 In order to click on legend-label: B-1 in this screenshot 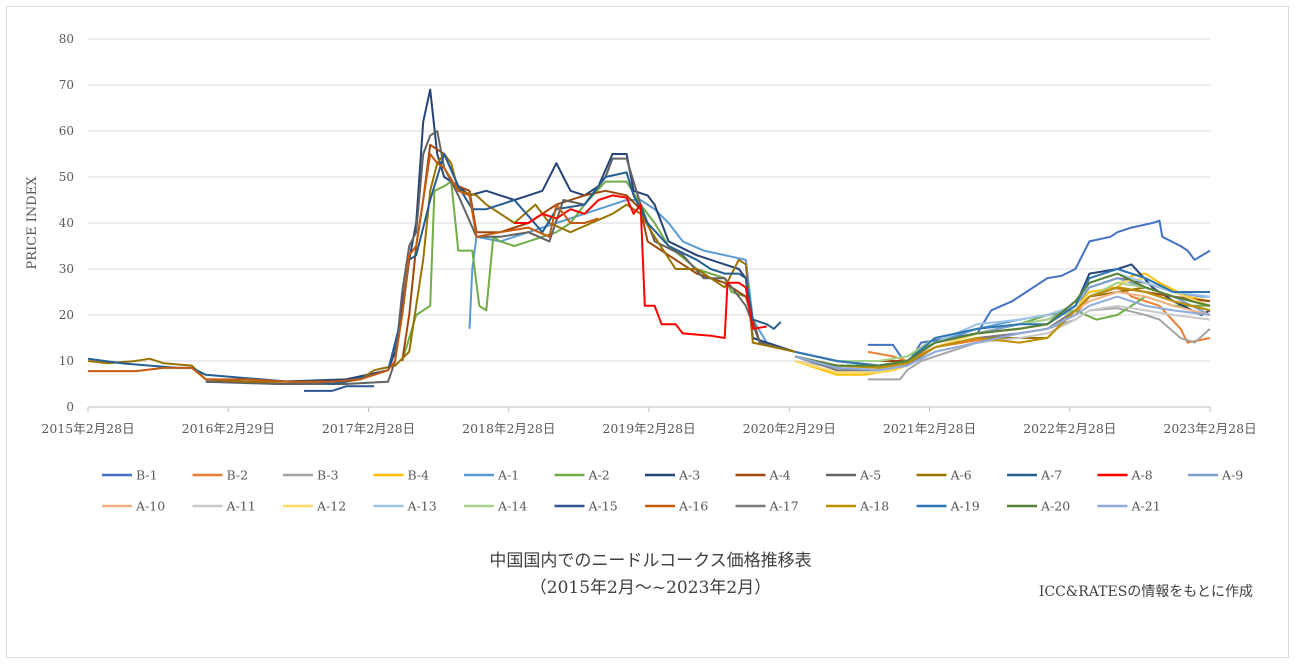, I will do `click(147, 475)`.